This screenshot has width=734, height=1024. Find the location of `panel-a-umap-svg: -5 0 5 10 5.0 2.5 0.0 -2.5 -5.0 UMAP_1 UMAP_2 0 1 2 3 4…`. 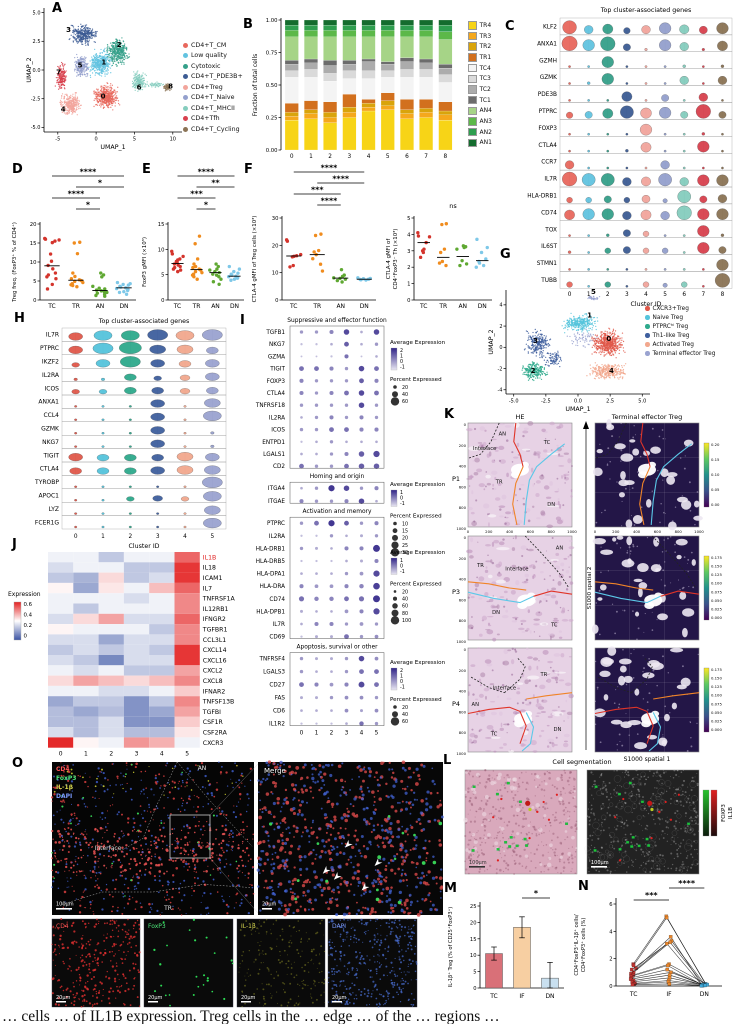

panel-a-umap-svg: -5 0 5 10 5.0 2.5 0.0 -2.5 -5.0 UMAP_1 UMAP_2 0 1 2 3 4… is located at coordinates (104, 79).